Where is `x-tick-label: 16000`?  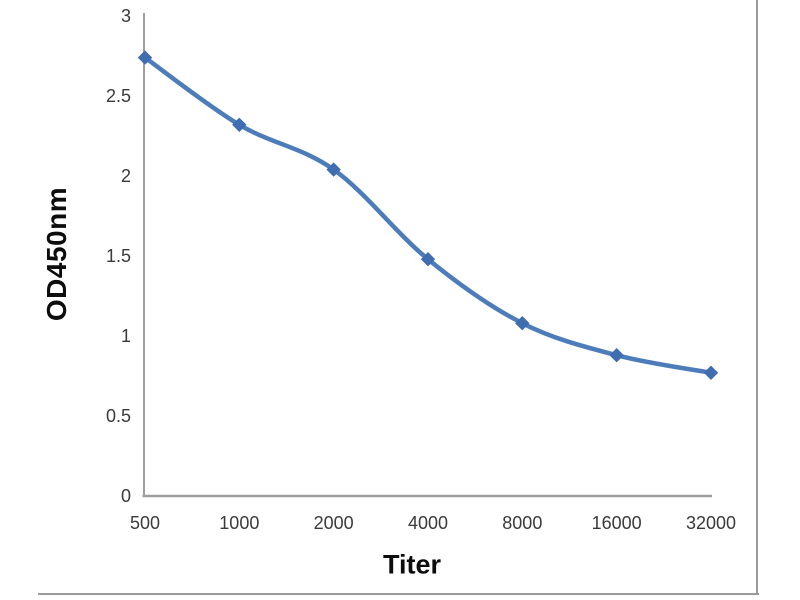
x-tick-label: 16000 is located at coordinates (617, 523).